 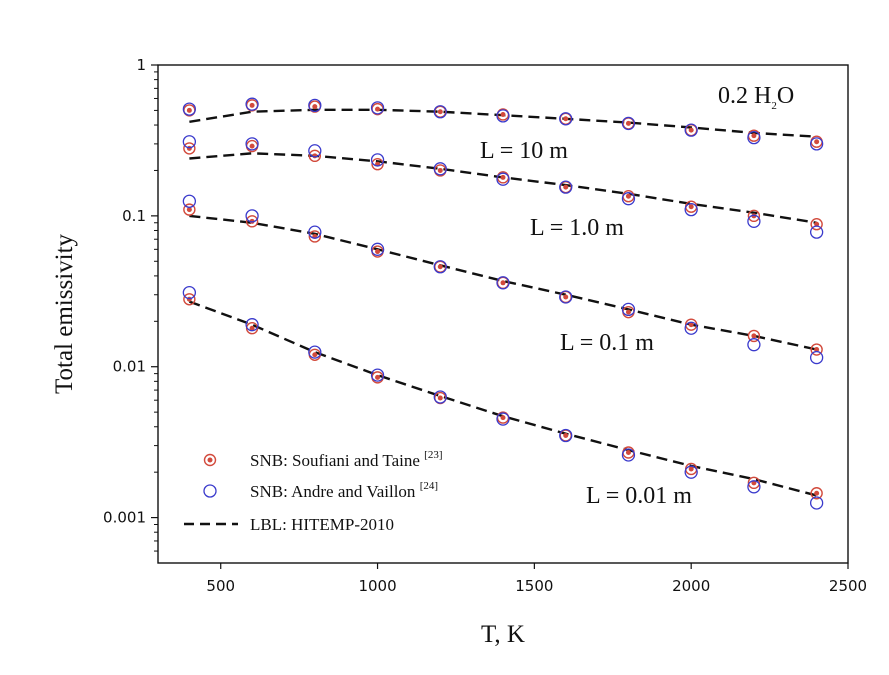 What do you see at coordinates (141, 65) in the screenshot?
I see `y-tick-label: 1` at bounding box center [141, 65].